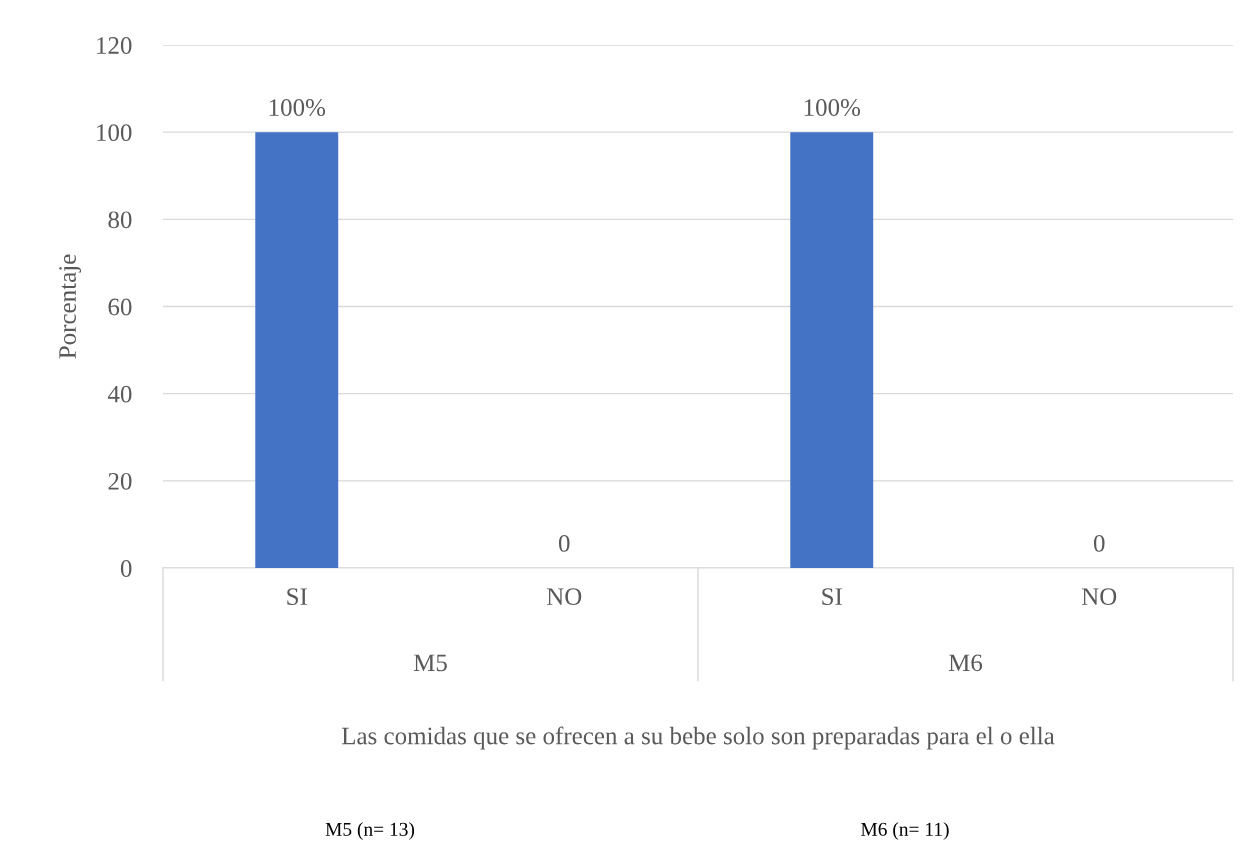  What do you see at coordinates (430, 663) in the screenshot?
I see `text: M5` at bounding box center [430, 663].